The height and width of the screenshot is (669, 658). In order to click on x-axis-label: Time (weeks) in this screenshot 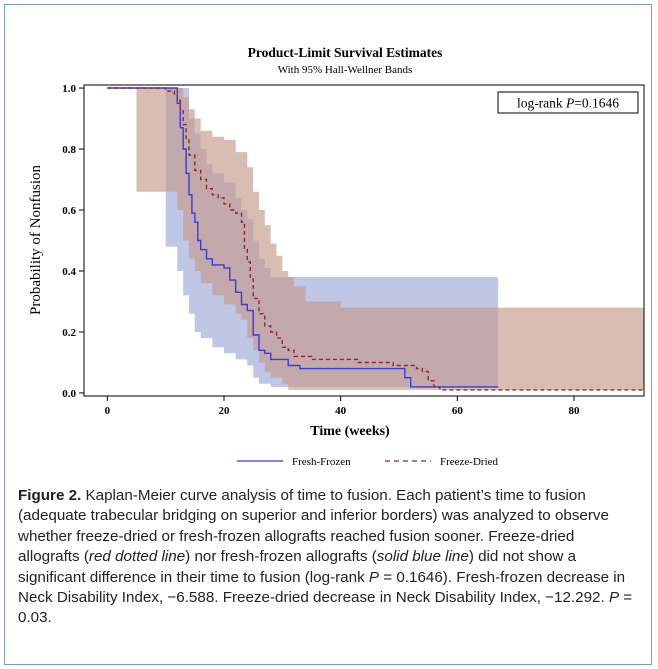, I will do `click(350, 431)`.